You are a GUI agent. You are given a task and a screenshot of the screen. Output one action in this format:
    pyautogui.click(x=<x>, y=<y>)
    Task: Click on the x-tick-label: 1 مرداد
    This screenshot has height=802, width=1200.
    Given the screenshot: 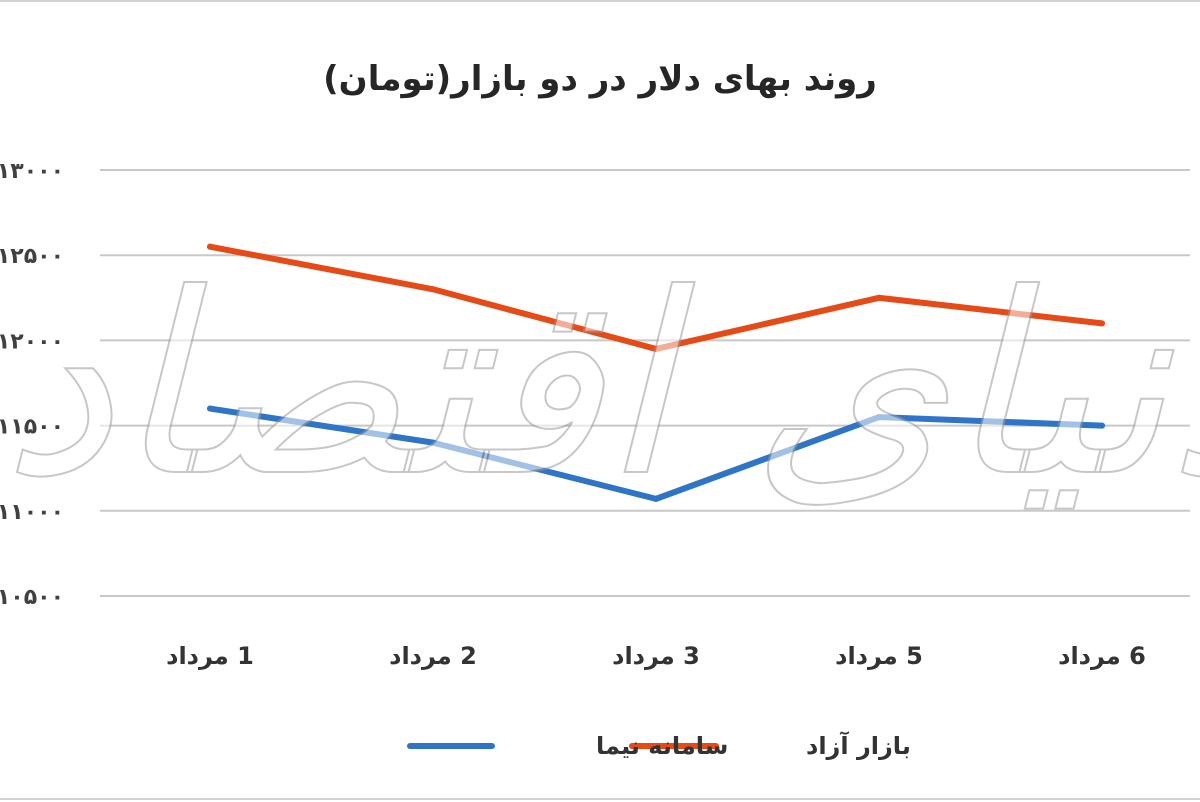 What is the action you would take?
    pyautogui.click(x=210, y=656)
    